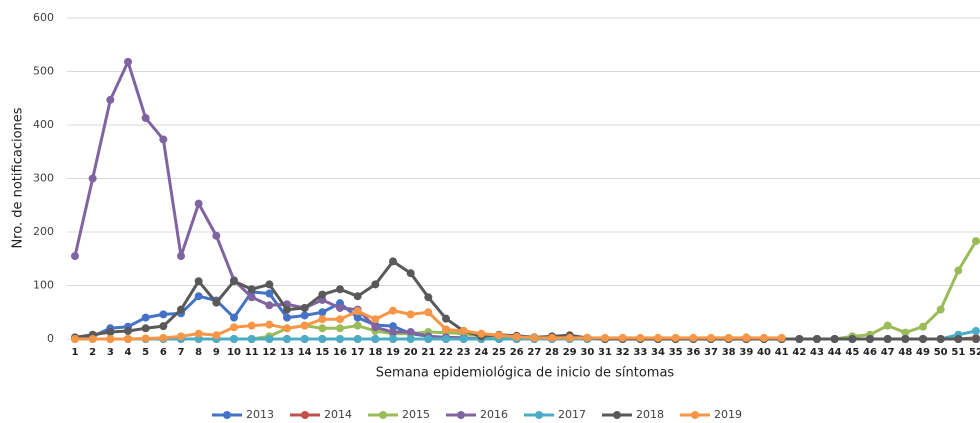 The height and width of the screenshot is (423, 980). Describe the element at coordinates (216, 352) in the screenshot. I see `x-tick-label: 9` at that location.